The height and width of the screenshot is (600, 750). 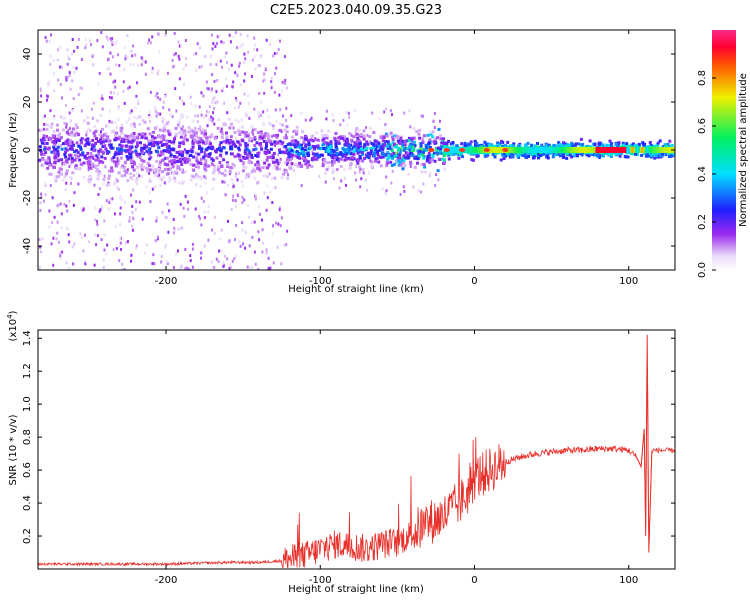 I want to click on x-tick-label: -100, so click(x=320, y=281).